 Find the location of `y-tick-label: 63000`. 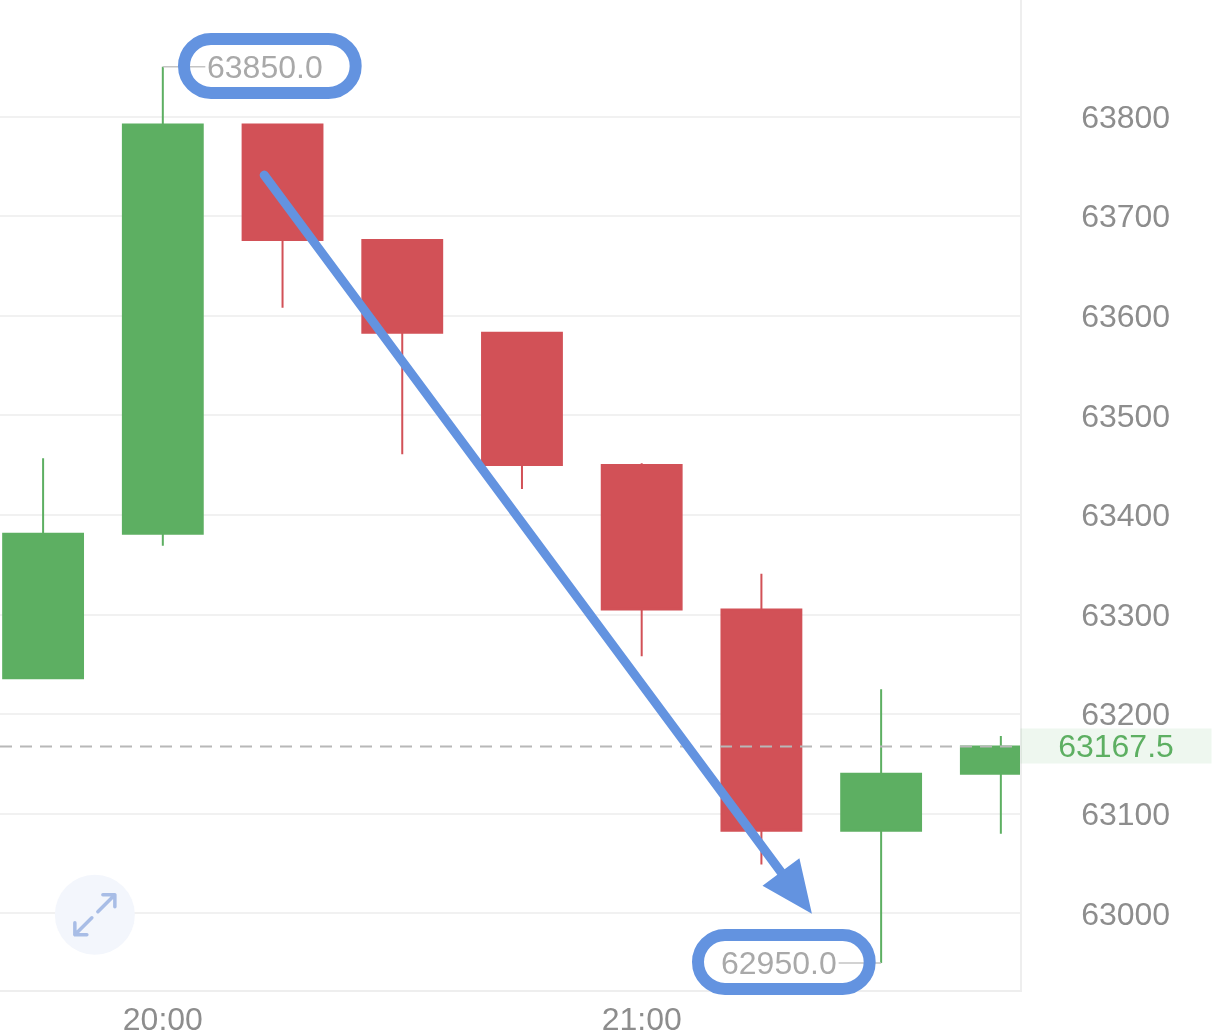

y-tick-label: 63000 is located at coordinates (1126, 913).